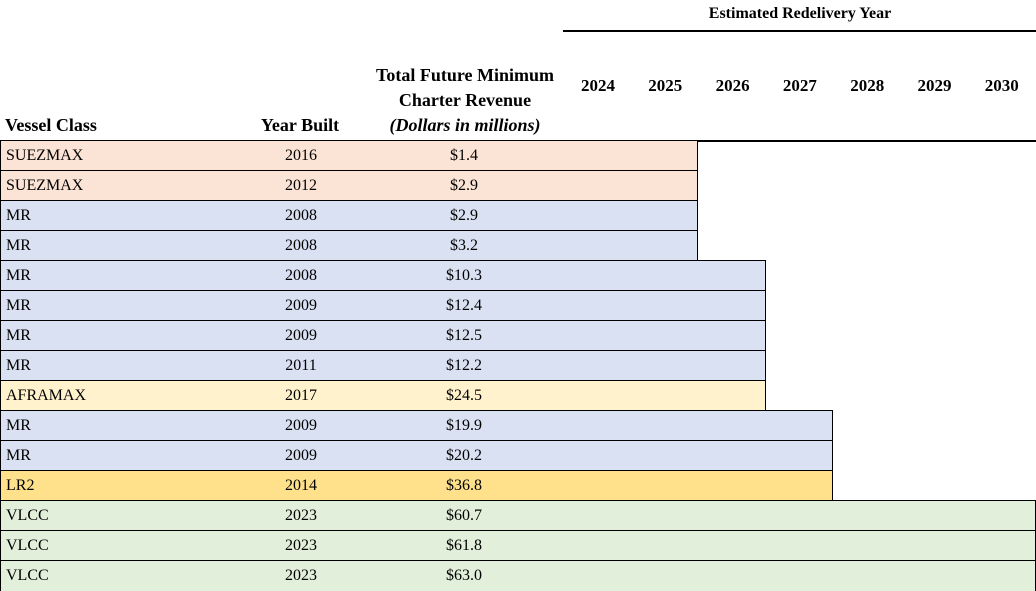 The image size is (1036, 591). What do you see at coordinates (518, 575) in the screenshot?
I see `vessel-row-15: VLCC 2023 $63.0` at bounding box center [518, 575].